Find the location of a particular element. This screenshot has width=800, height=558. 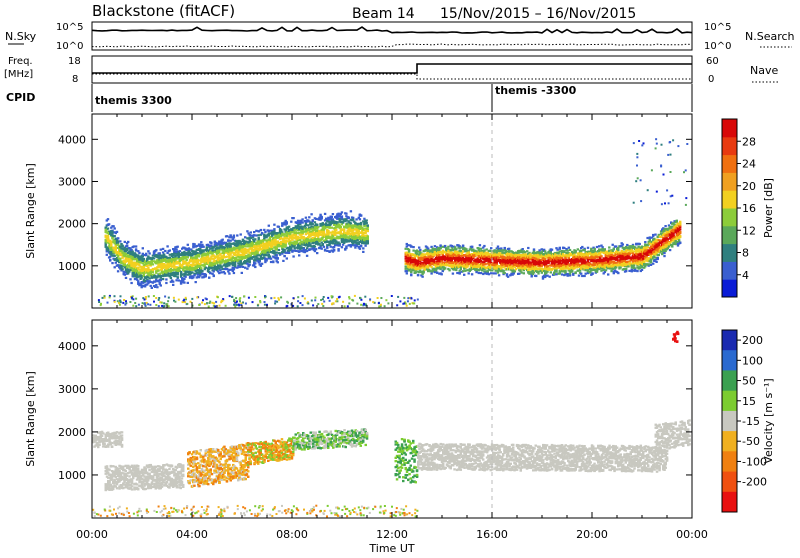

velocity-colorbar-title: Velocity [m s⁻¹] is located at coordinates (768, 420).